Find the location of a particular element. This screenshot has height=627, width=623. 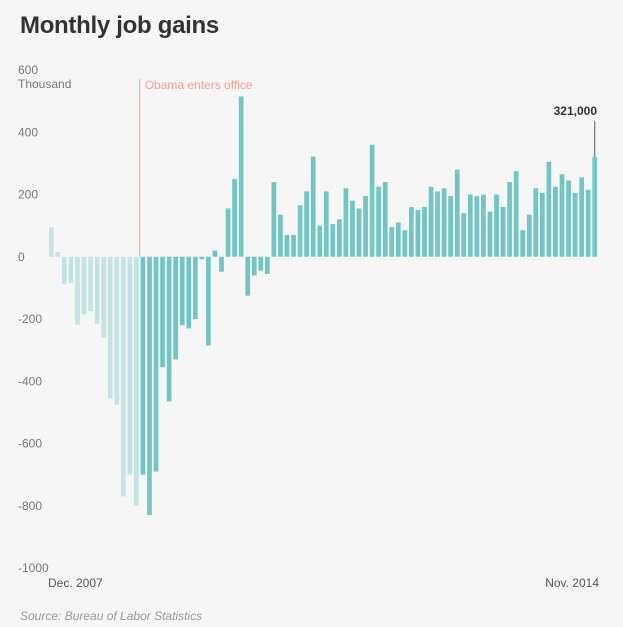

y-tick-label: -600 is located at coordinates (30, 444).